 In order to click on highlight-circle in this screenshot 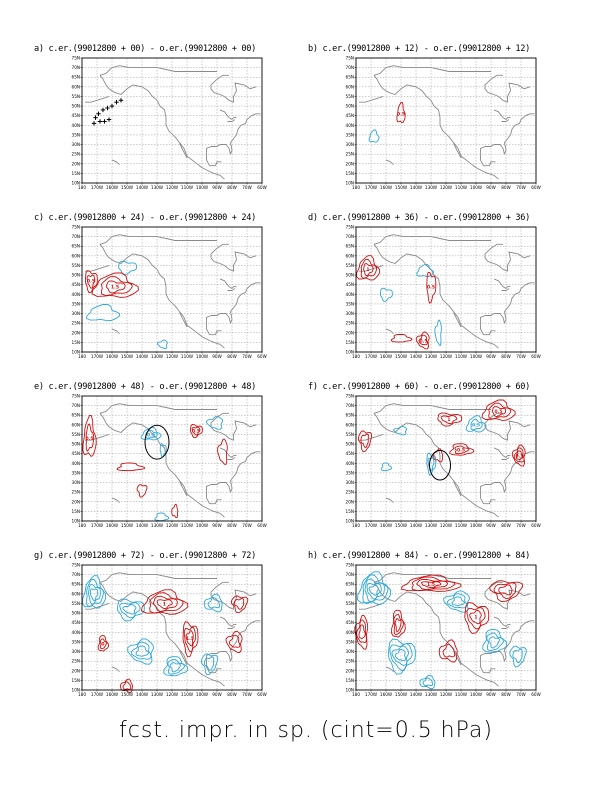, I will do `click(440, 465)`.